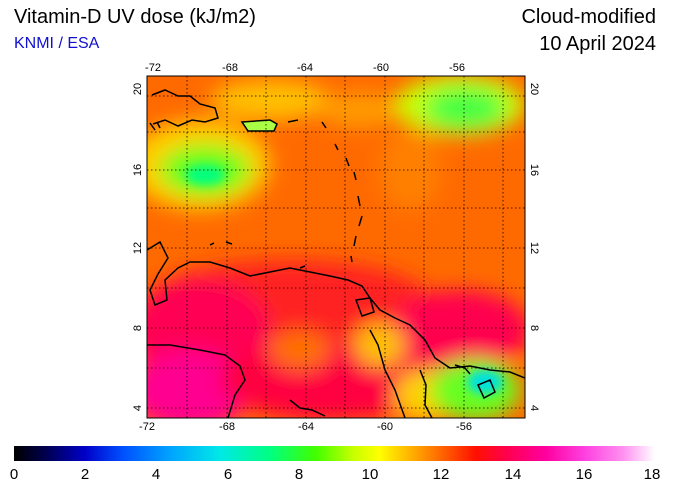 The height and width of the screenshot is (490, 675). Describe the element at coordinates (153, 68) in the screenshot. I see `lon-tick-top: -72` at that location.